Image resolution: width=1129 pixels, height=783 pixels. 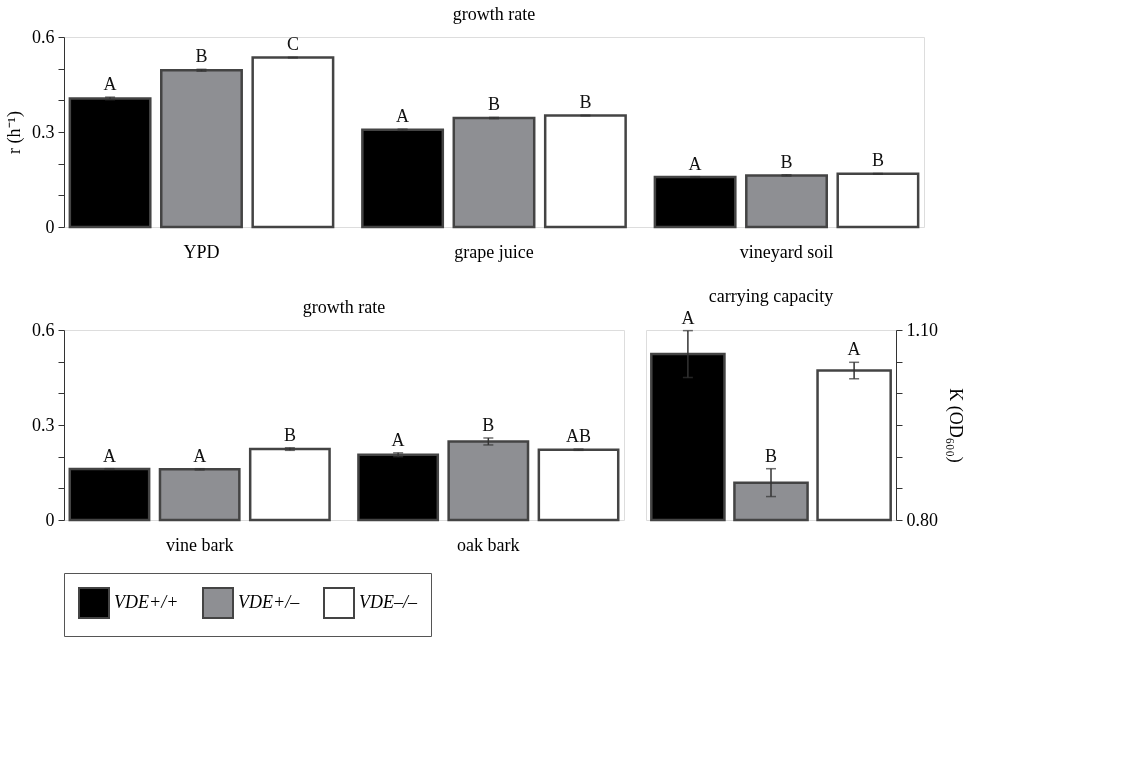 What do you see at coordinates (786, 251) in the screenshot?
I see `x-tick-label: vineyard soil` at bounding box center [786, 251].